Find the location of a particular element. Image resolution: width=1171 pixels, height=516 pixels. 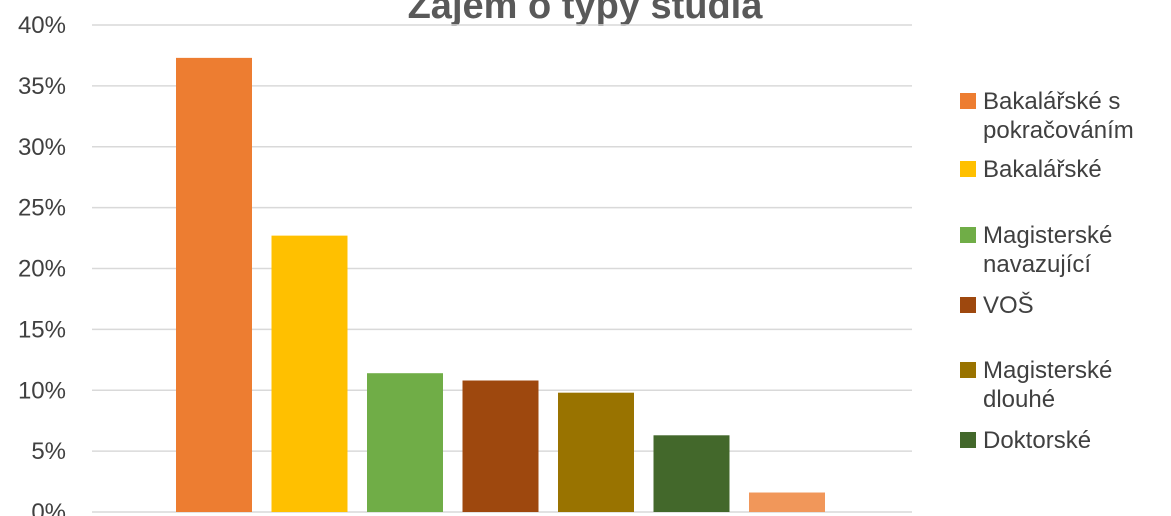

y-tick-label: 30% is located at coordinates (42, 147).